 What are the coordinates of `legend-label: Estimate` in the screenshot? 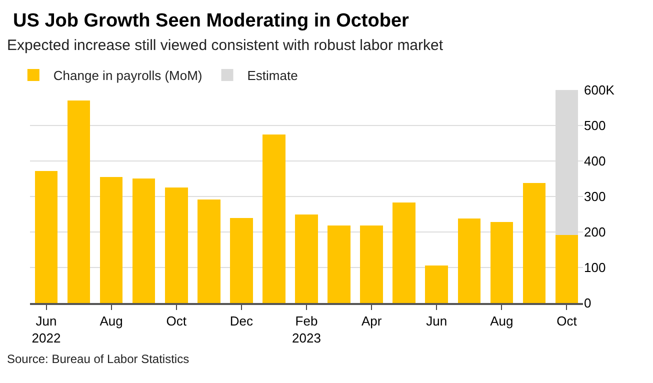 It's located at (272, 76).